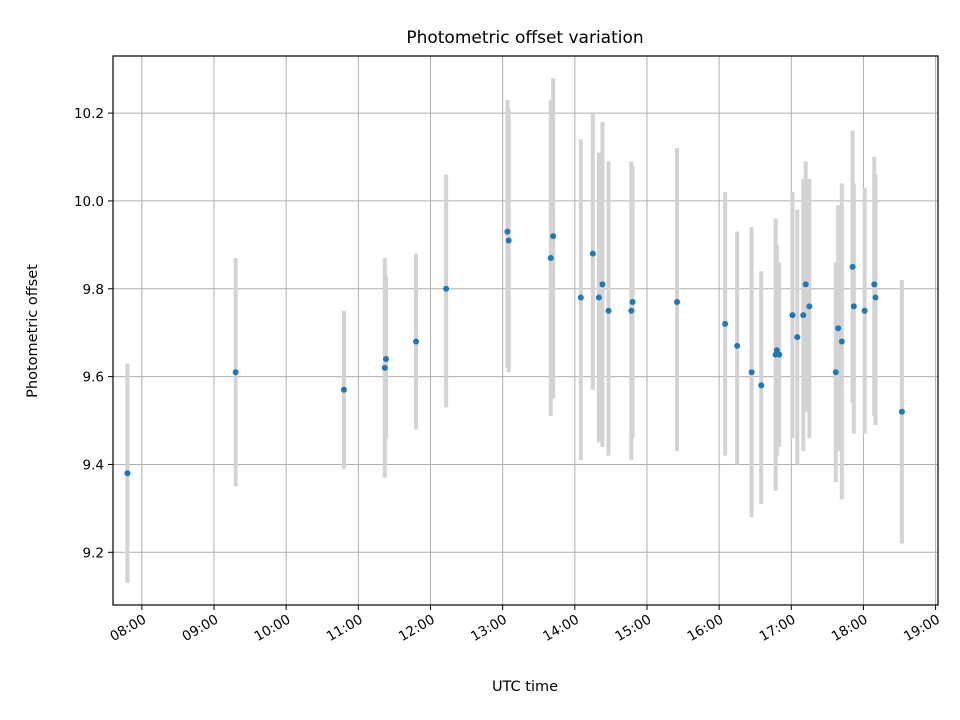  I want to click on y-tick-label: 10.2, so click(89, 114).